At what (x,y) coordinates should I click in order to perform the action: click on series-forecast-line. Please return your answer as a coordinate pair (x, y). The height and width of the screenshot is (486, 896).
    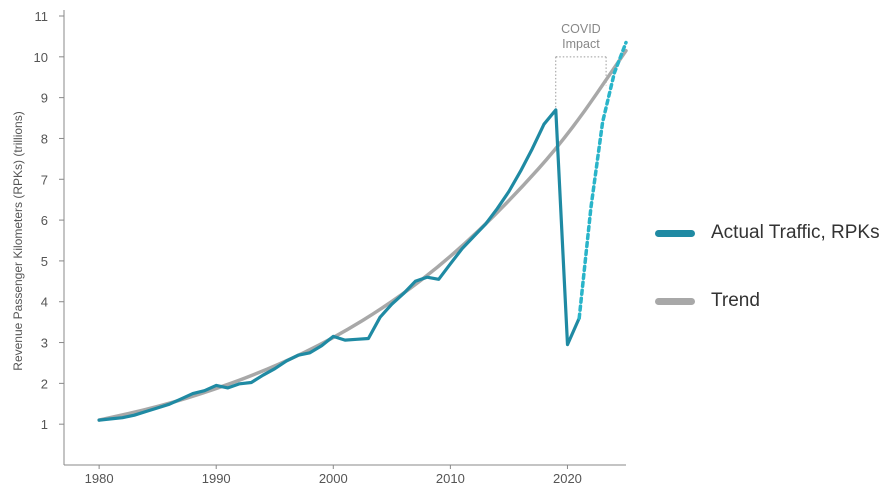
    Looking at the image, I should click on (602, 180).